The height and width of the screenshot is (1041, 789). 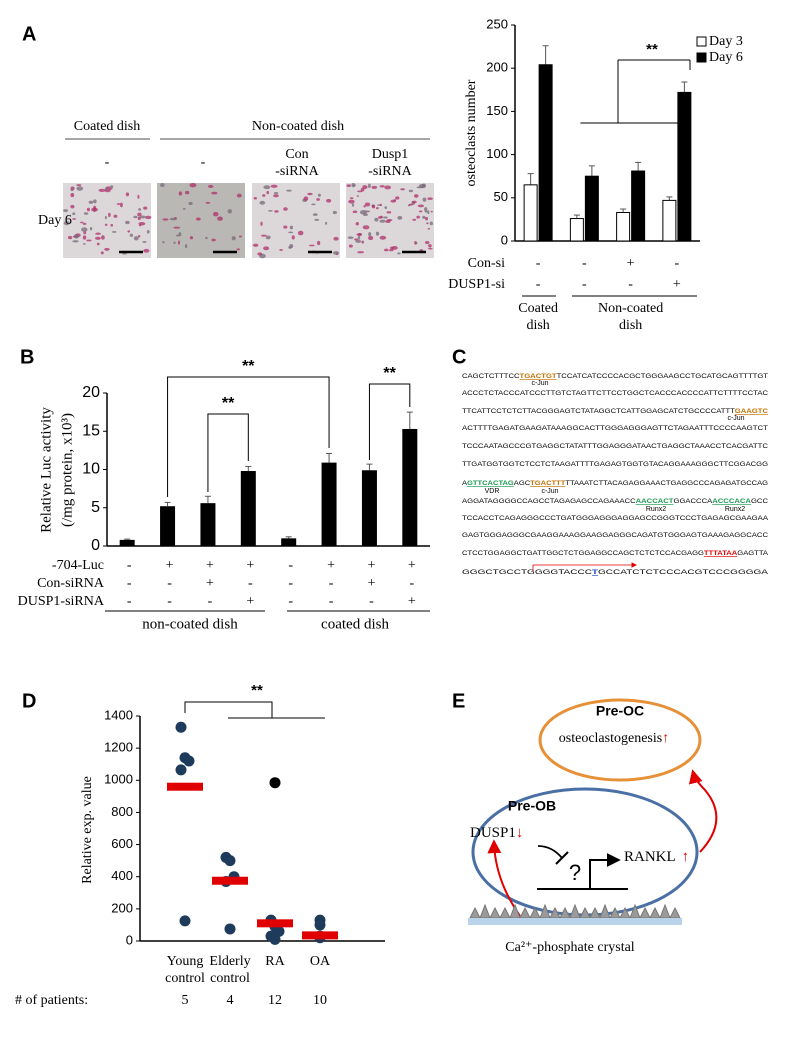 I want to click on sequence-segment: GCCATCTCTCCCACGTCCCGGGGA, so click(x=683, y=572).